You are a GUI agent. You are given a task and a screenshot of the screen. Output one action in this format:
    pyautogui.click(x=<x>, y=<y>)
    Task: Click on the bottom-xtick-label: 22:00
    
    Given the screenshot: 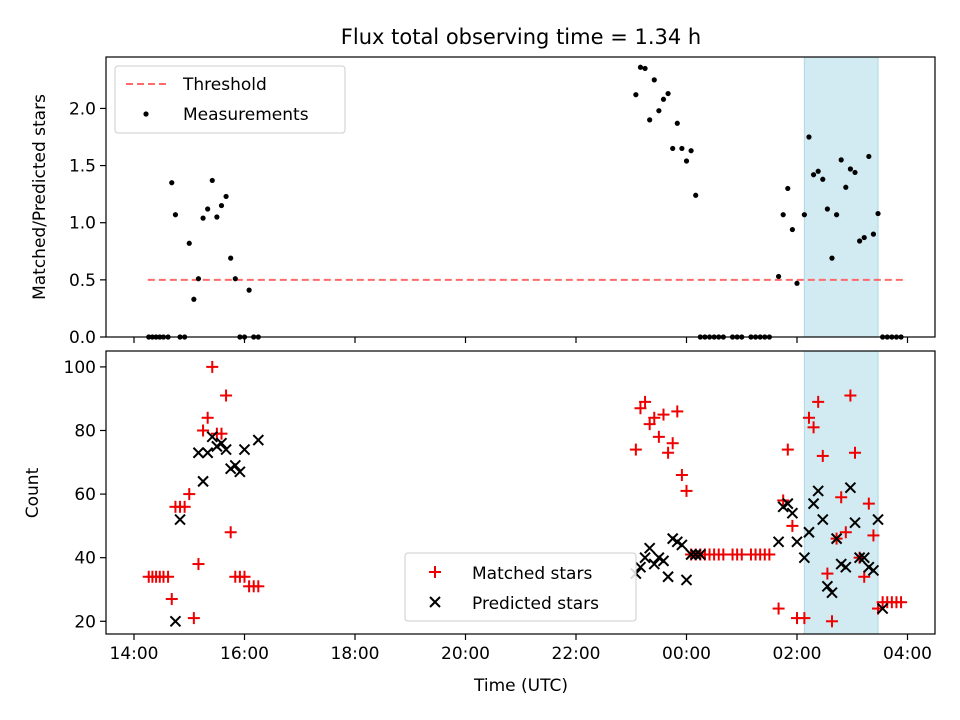 What is the action you would take?
    pyautogui.click(x=576, y=654)
    